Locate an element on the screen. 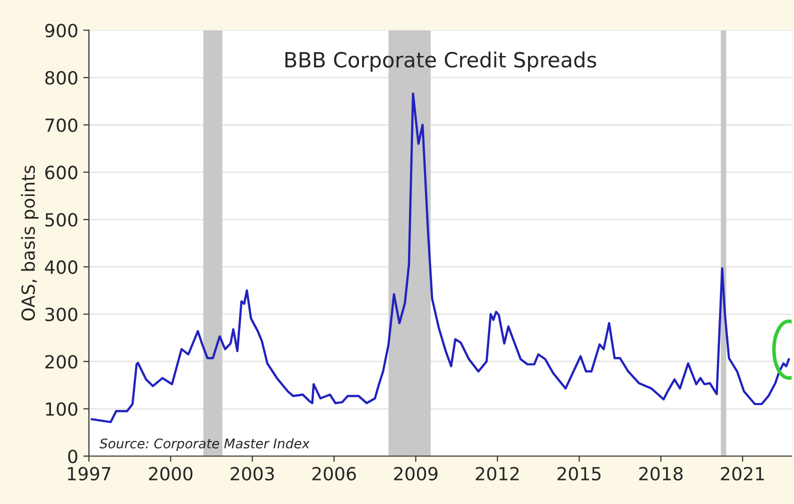 The height and width of the screenshot is (504, 794). x-tick-label: 2015 is located at coordinates (579, 473).